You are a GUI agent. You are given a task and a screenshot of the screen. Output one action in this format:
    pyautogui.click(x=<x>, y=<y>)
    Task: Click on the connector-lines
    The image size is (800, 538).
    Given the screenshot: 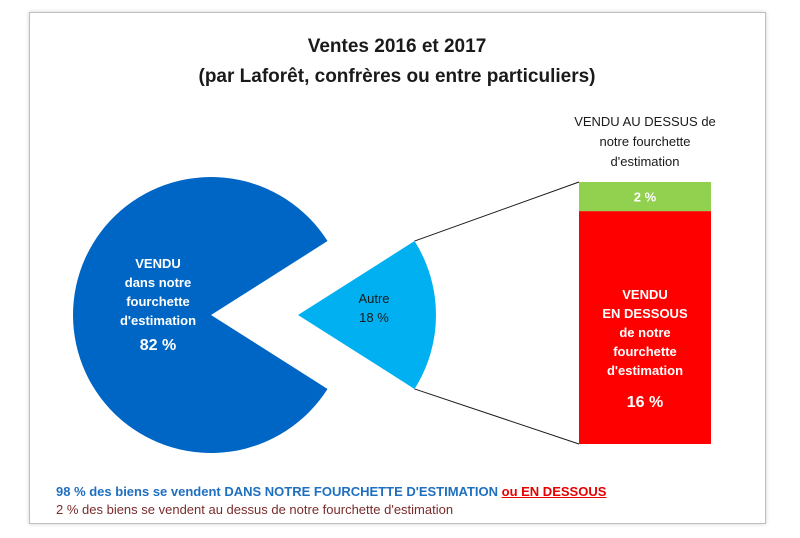 What is the action you would take?
    pyautogui.click(x=497, y=313)
    